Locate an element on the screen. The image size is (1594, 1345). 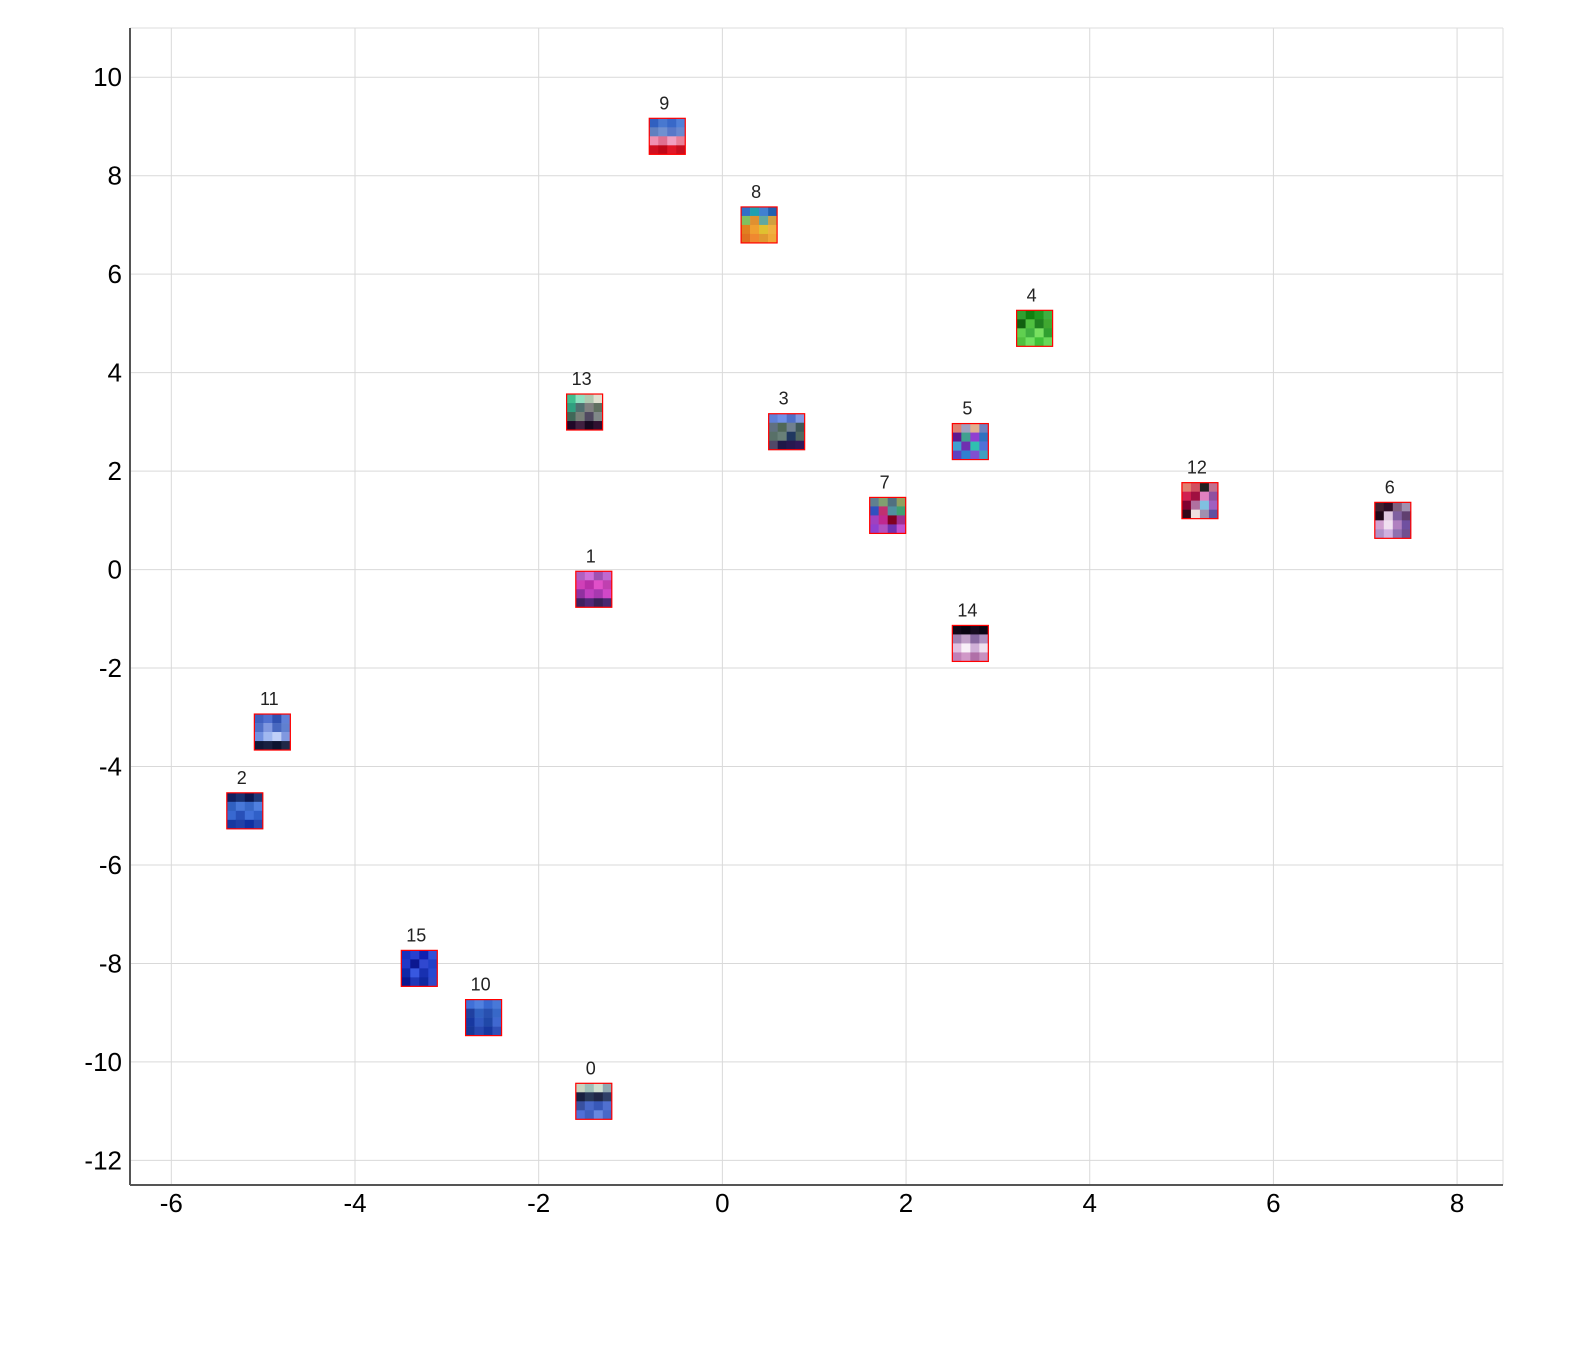
x-tick-label: 2 is located at coordinates (906, 1203).